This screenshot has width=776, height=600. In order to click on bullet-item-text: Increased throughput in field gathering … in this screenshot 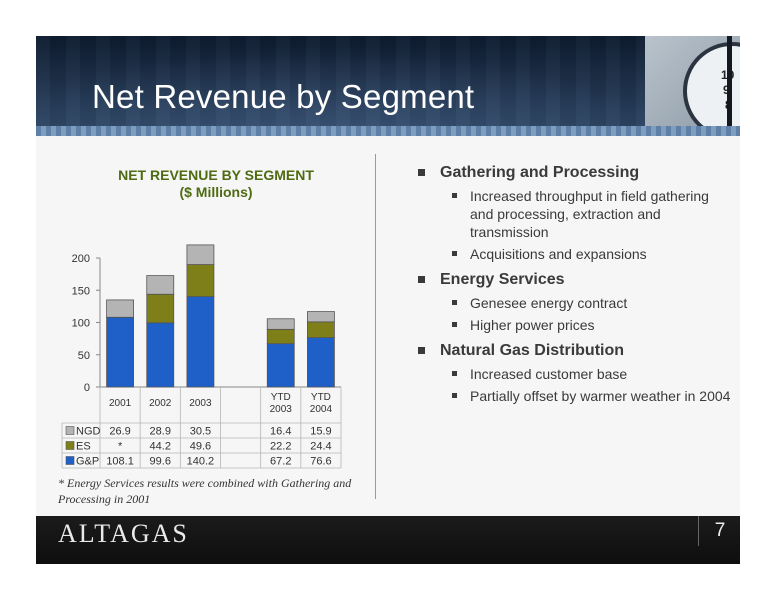, I will do `click(589, 214)`.